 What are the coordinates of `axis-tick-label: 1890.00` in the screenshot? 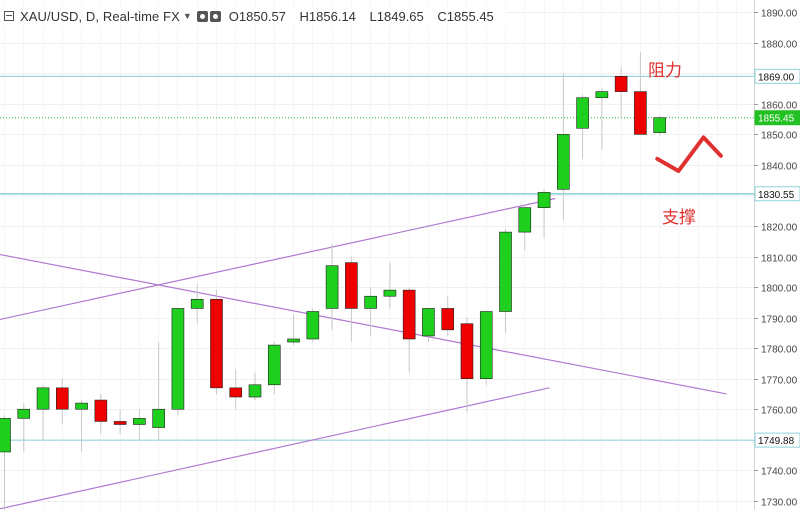 It's located at (779, 14).